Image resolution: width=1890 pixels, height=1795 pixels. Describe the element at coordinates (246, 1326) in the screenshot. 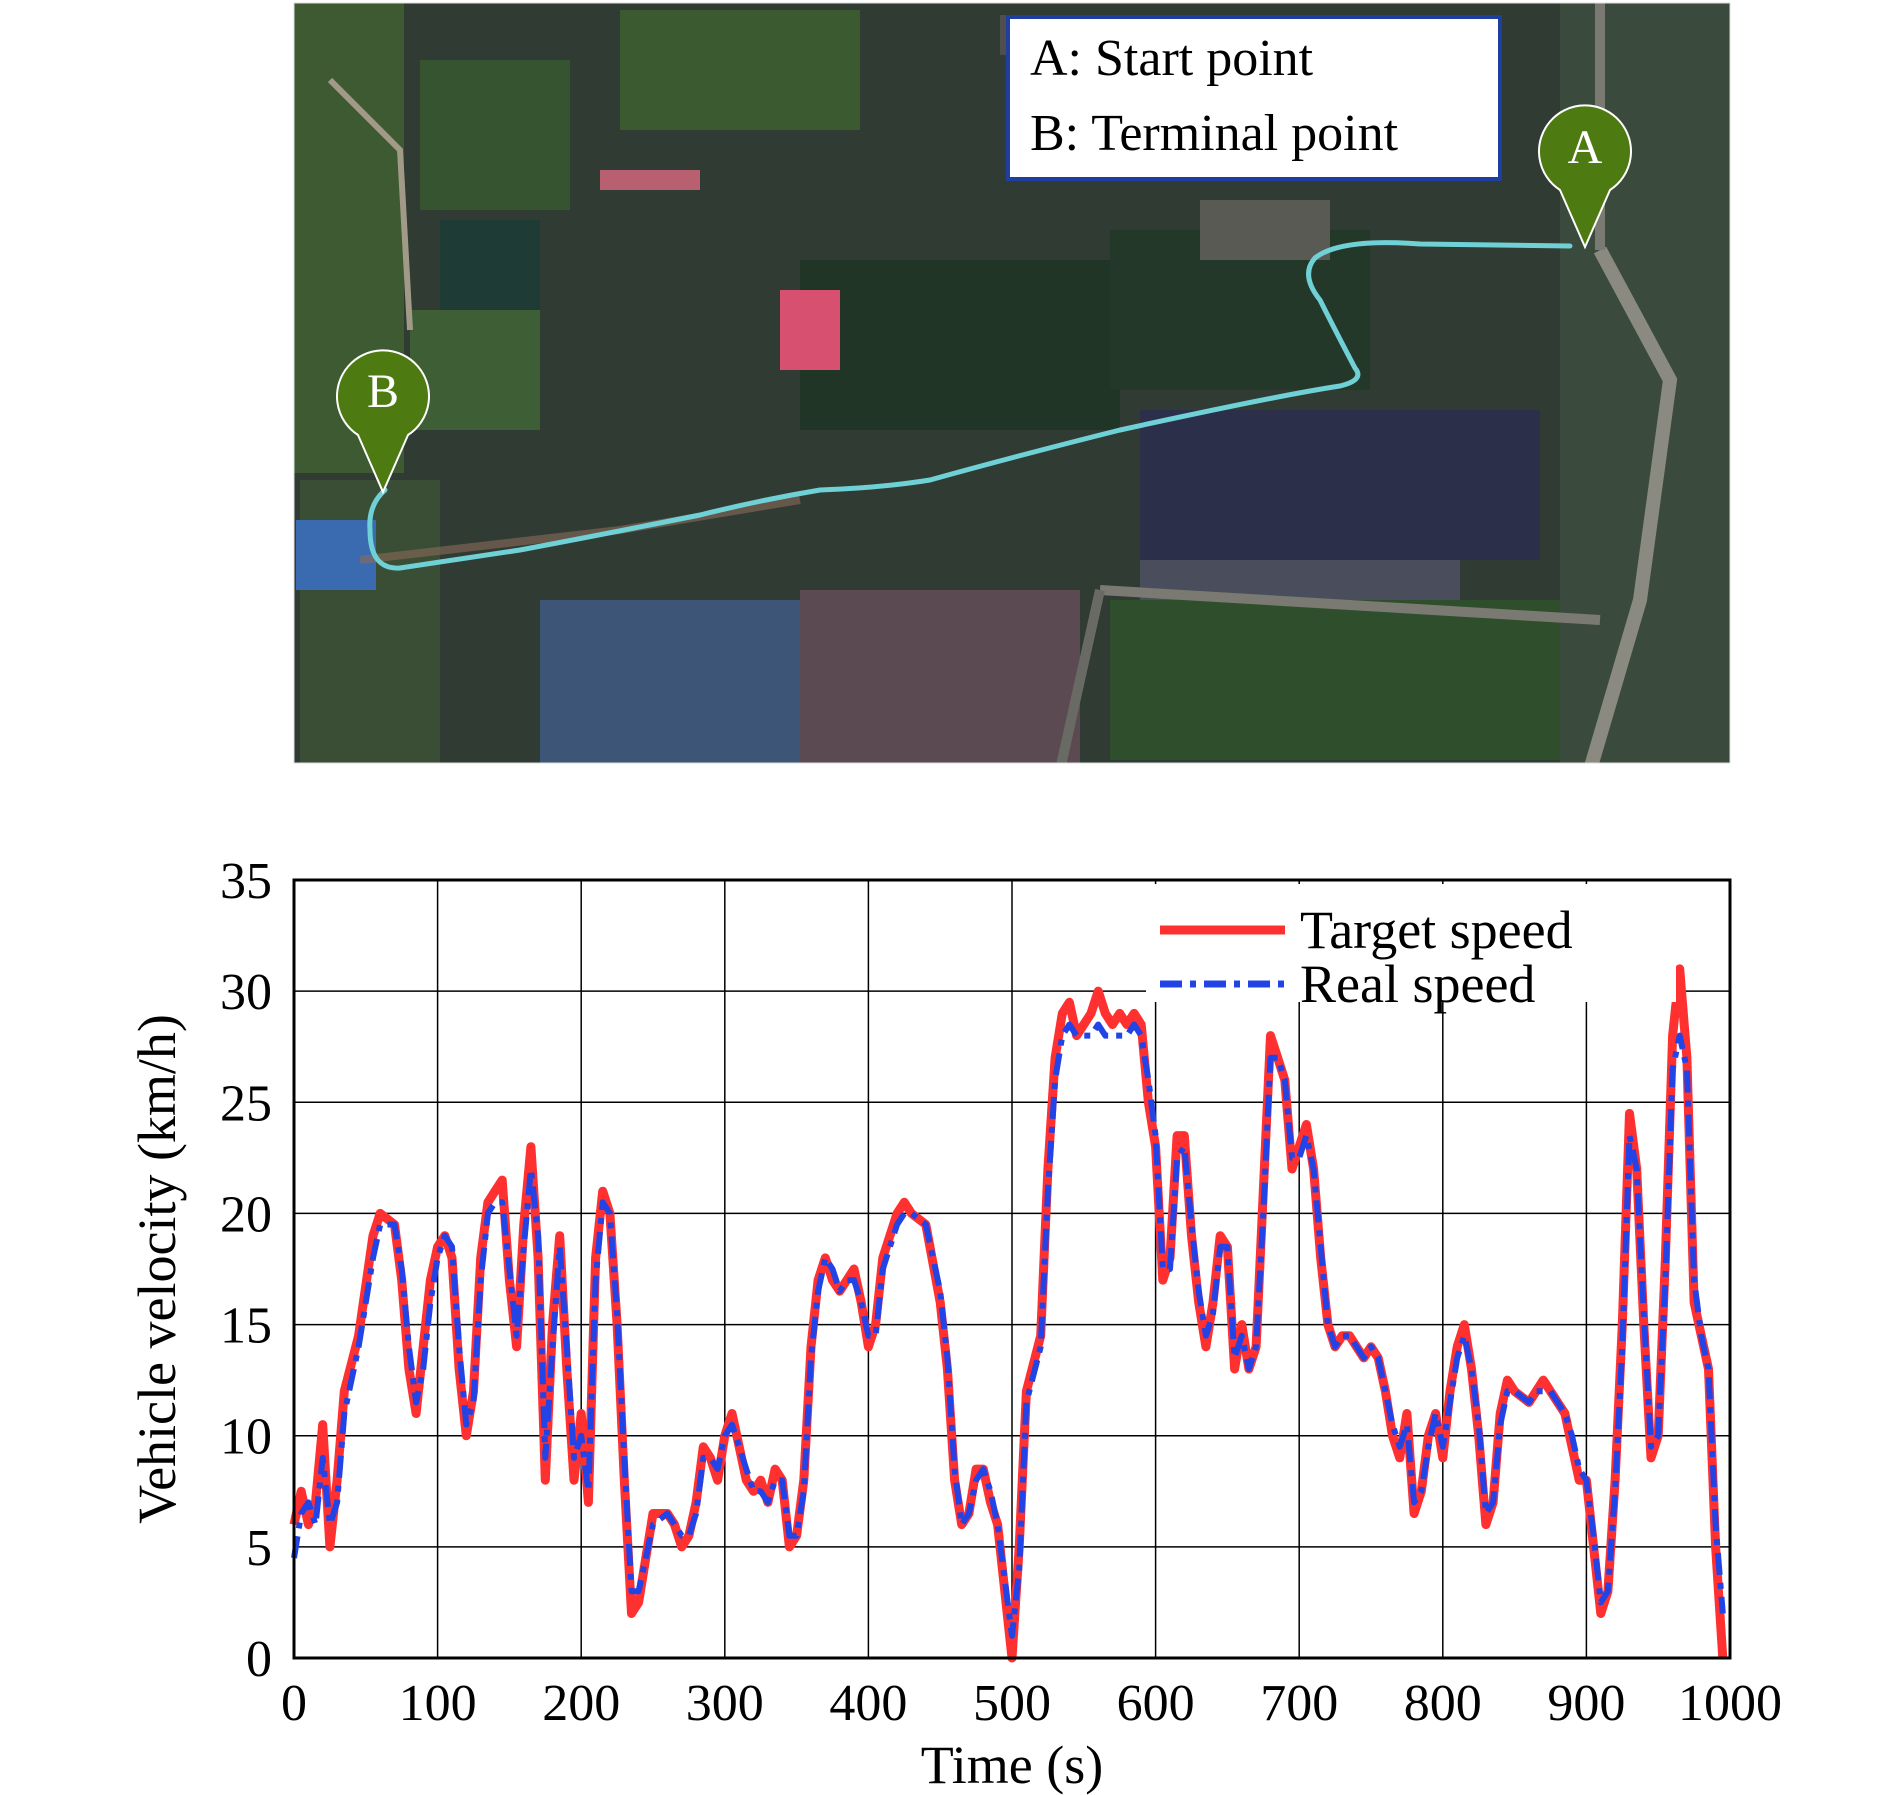

I see `y-tick-label: 15` at that location.